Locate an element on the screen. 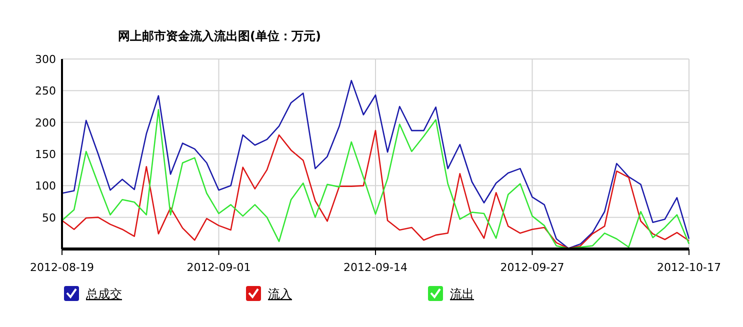  y-tick-label: 200 is located at coordinates (45, 123).